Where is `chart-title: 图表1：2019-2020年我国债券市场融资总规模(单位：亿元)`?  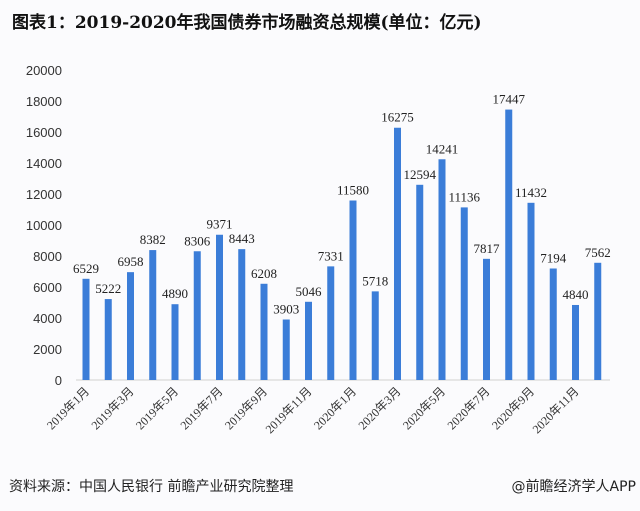 chart-title: 图表1：2019-2020年我国债券市场融资总规模(单位：亿元) is located at coordinates (247, 23).